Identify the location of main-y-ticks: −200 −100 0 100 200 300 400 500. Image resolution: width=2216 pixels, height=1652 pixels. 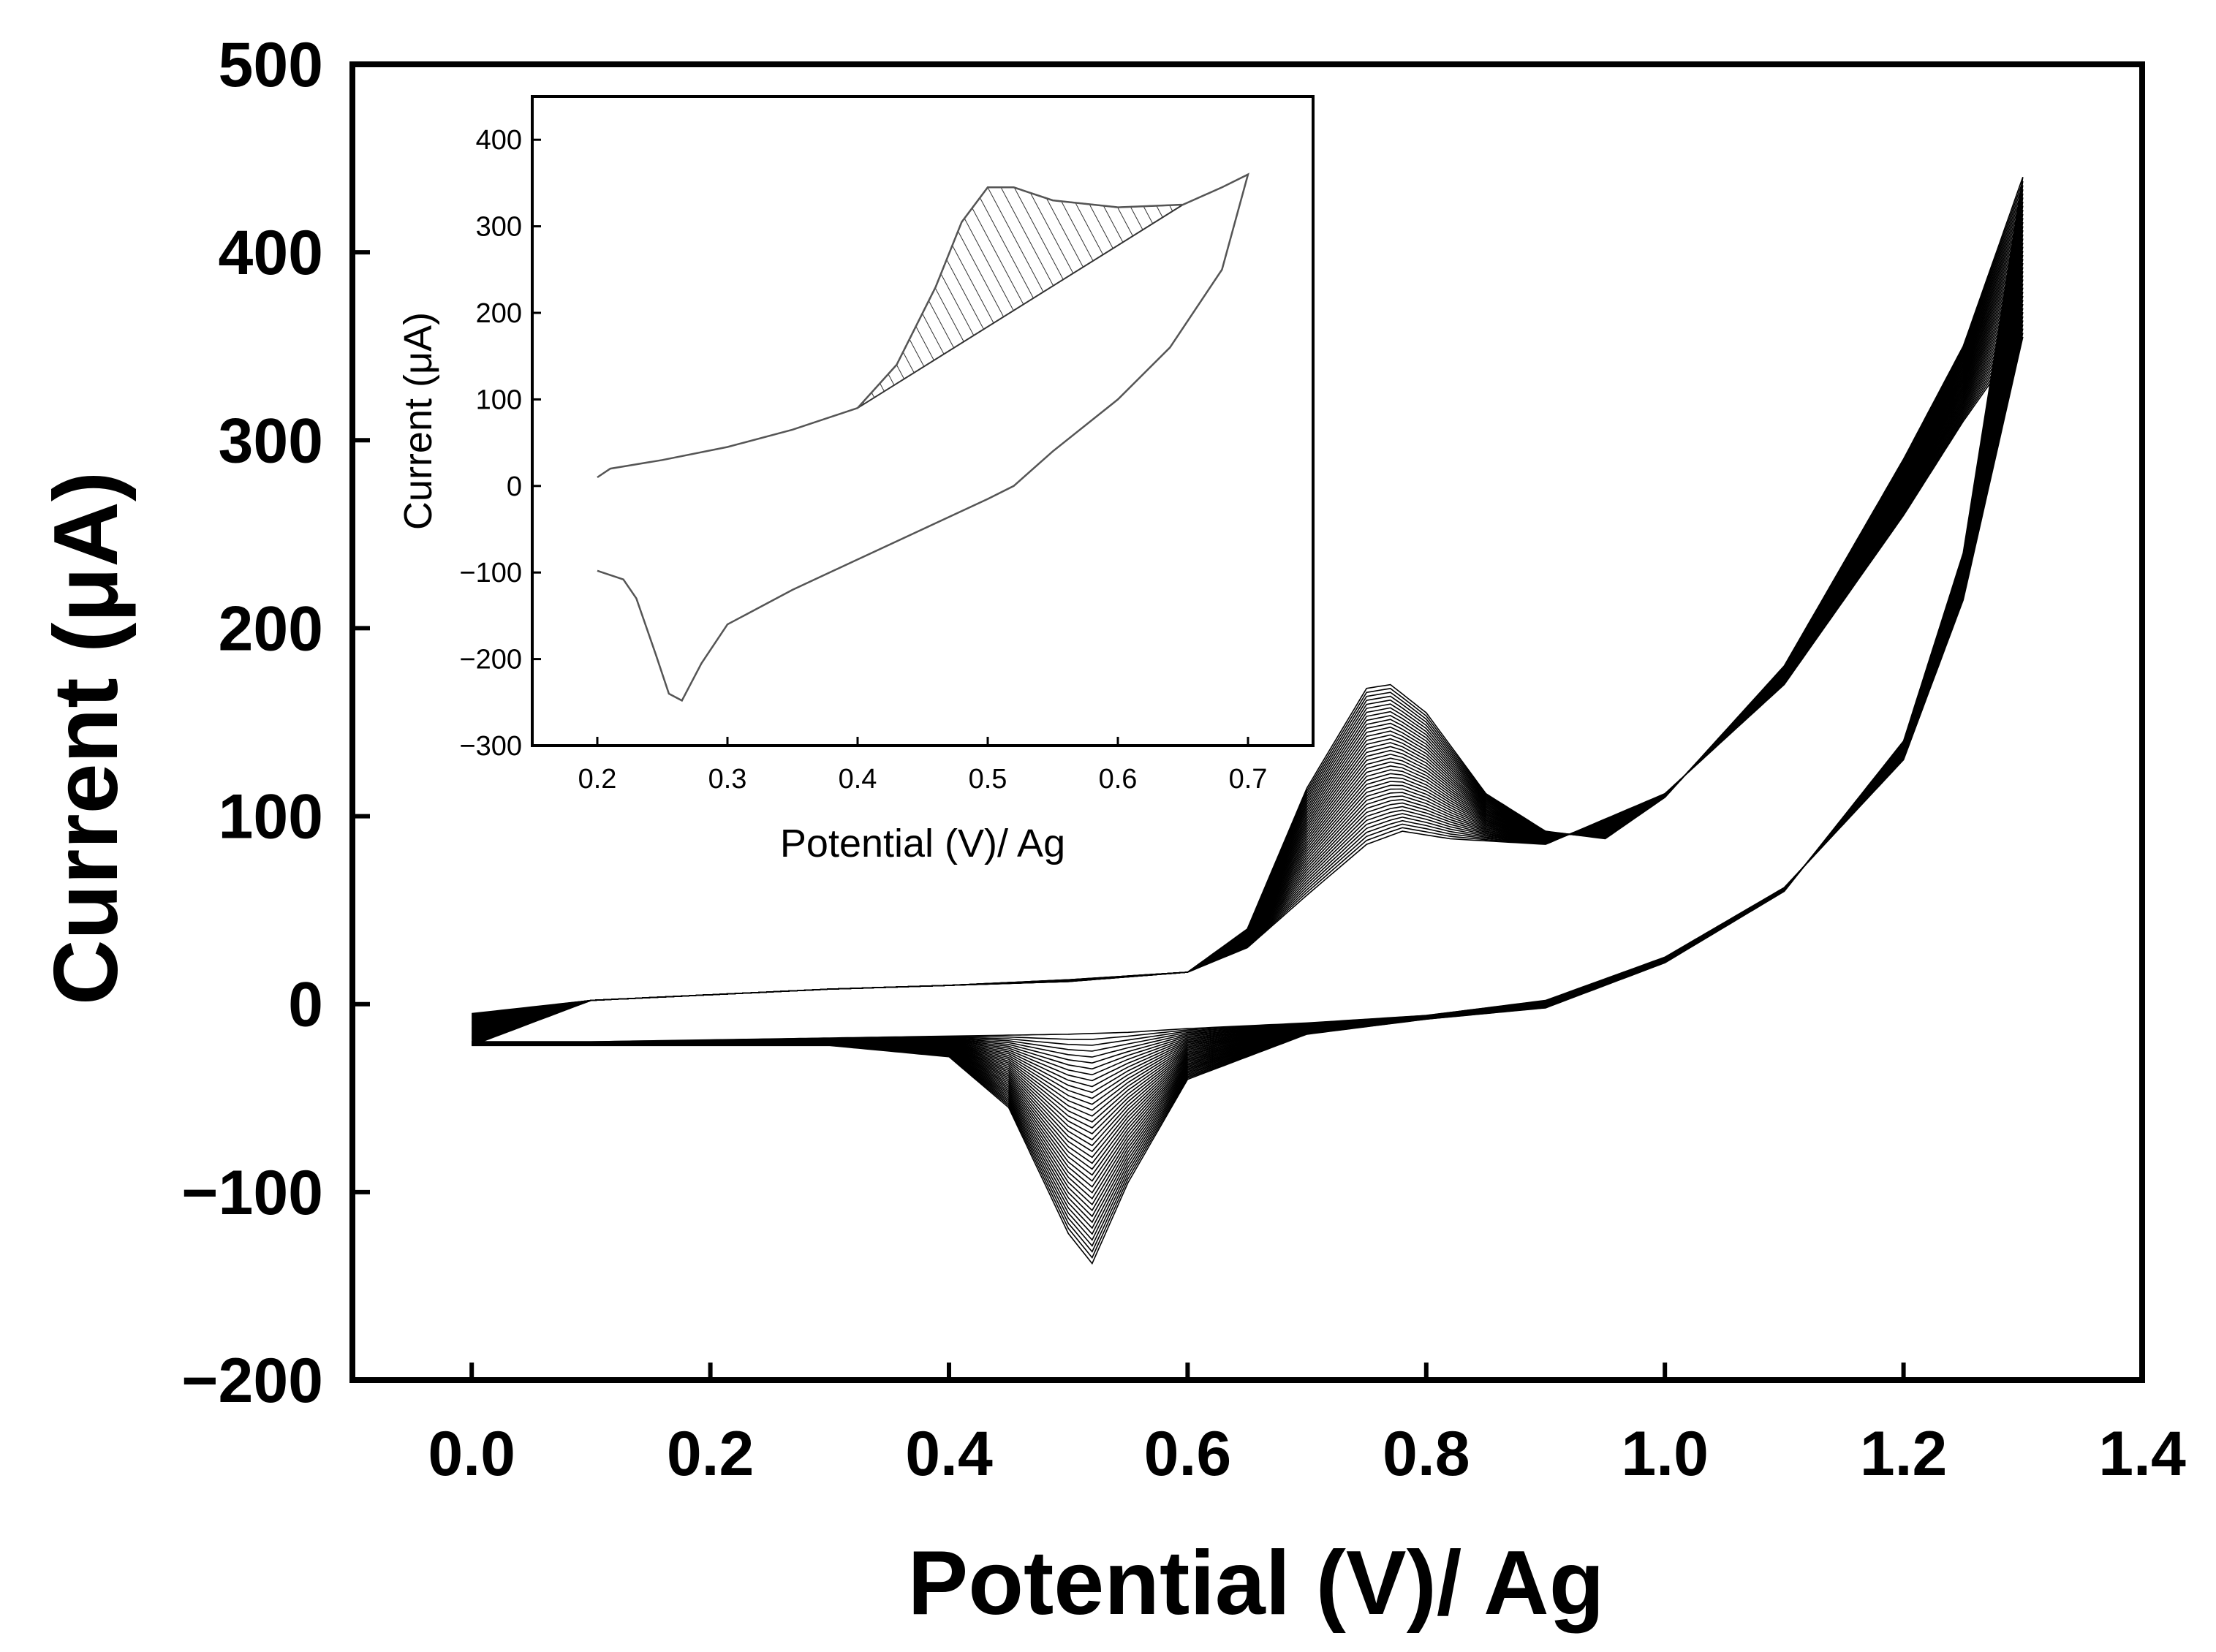
(275, 723).